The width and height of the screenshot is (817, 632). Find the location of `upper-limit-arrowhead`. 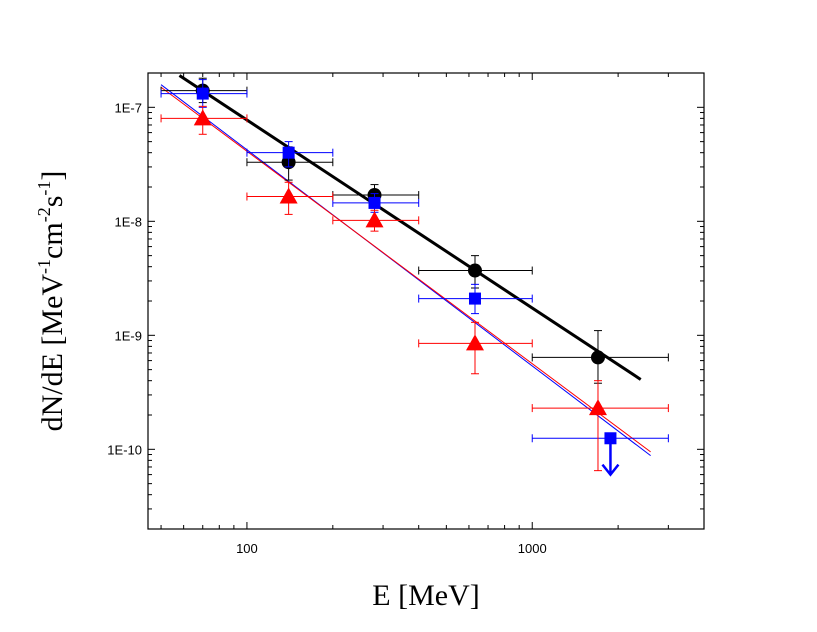

upper-limit-arrowhead is located at coordinates (610, 470).